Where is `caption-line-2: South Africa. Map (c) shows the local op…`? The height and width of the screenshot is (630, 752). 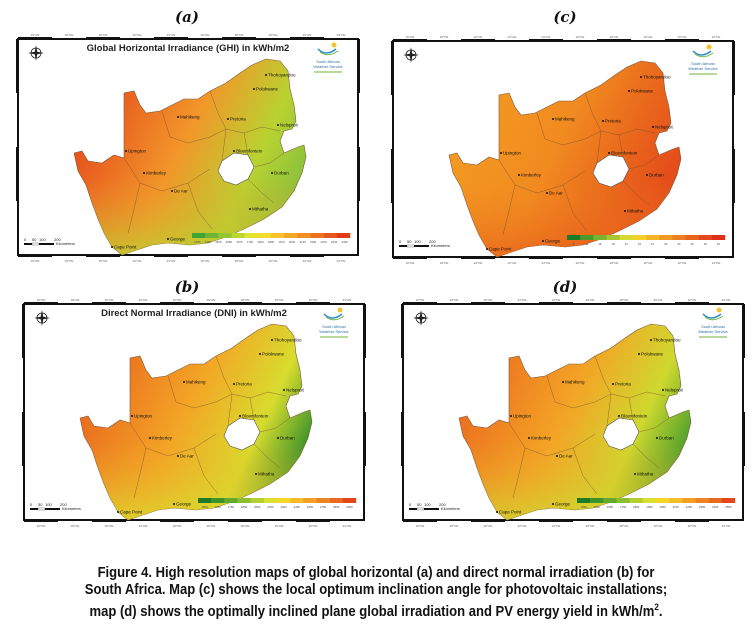 caption-line-2: South Africa. Map (c) shows the local op… is located at coordinates (376, 590).